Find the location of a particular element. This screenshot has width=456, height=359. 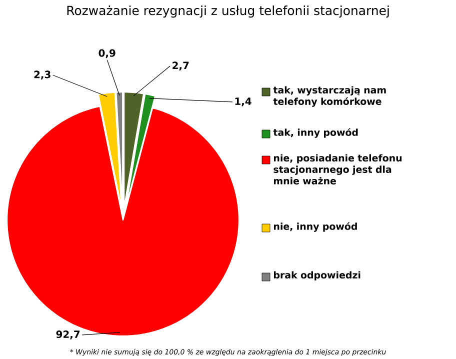

legend-label: tak, inny powód is located at coordinates (315, 133).